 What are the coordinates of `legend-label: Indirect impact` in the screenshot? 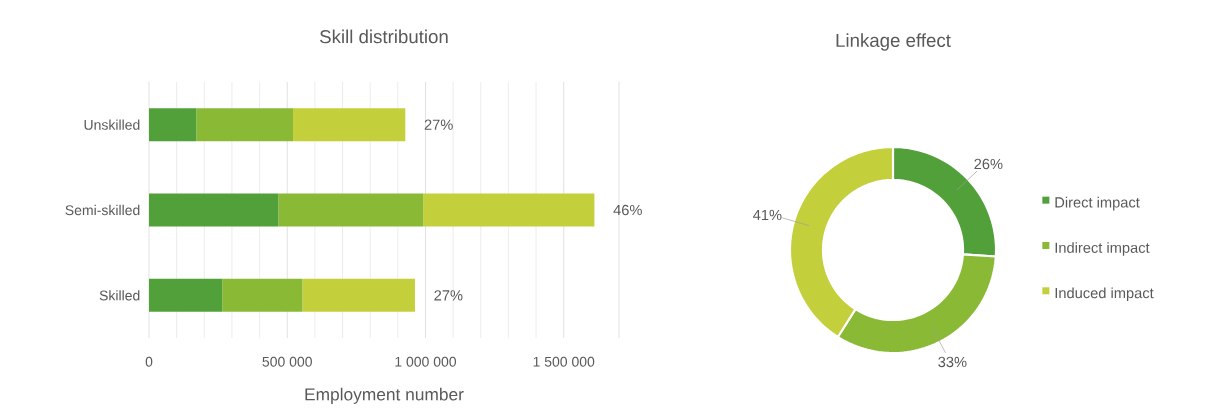 It's located at (1102, 249).